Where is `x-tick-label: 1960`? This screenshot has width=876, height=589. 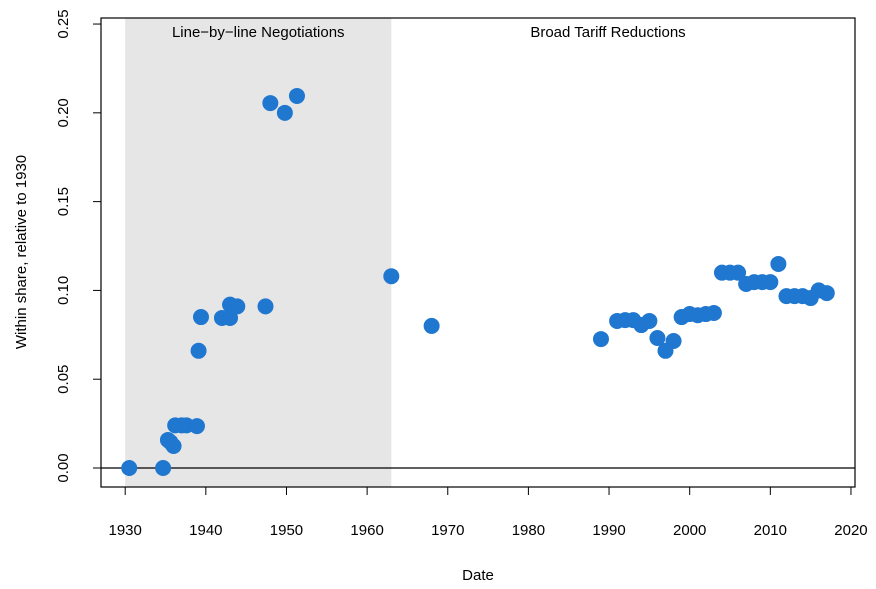
x-tick-label: 1960 is located at coordinates (366, 530).